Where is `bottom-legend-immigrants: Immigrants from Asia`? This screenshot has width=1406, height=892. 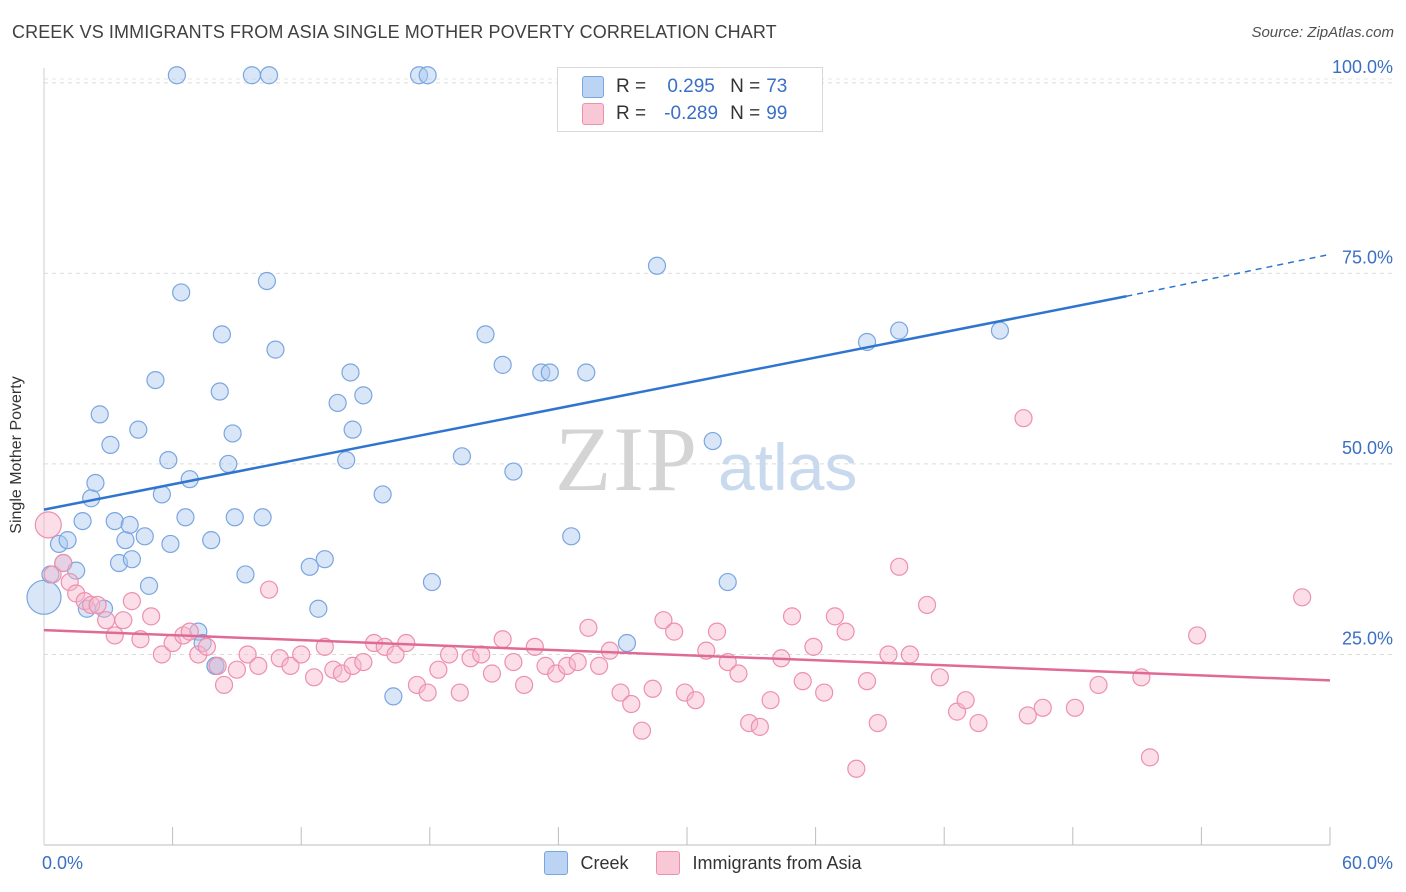
bottom-legend-immigrants: Immigrants from Asia is located at coordinates (759, 863).